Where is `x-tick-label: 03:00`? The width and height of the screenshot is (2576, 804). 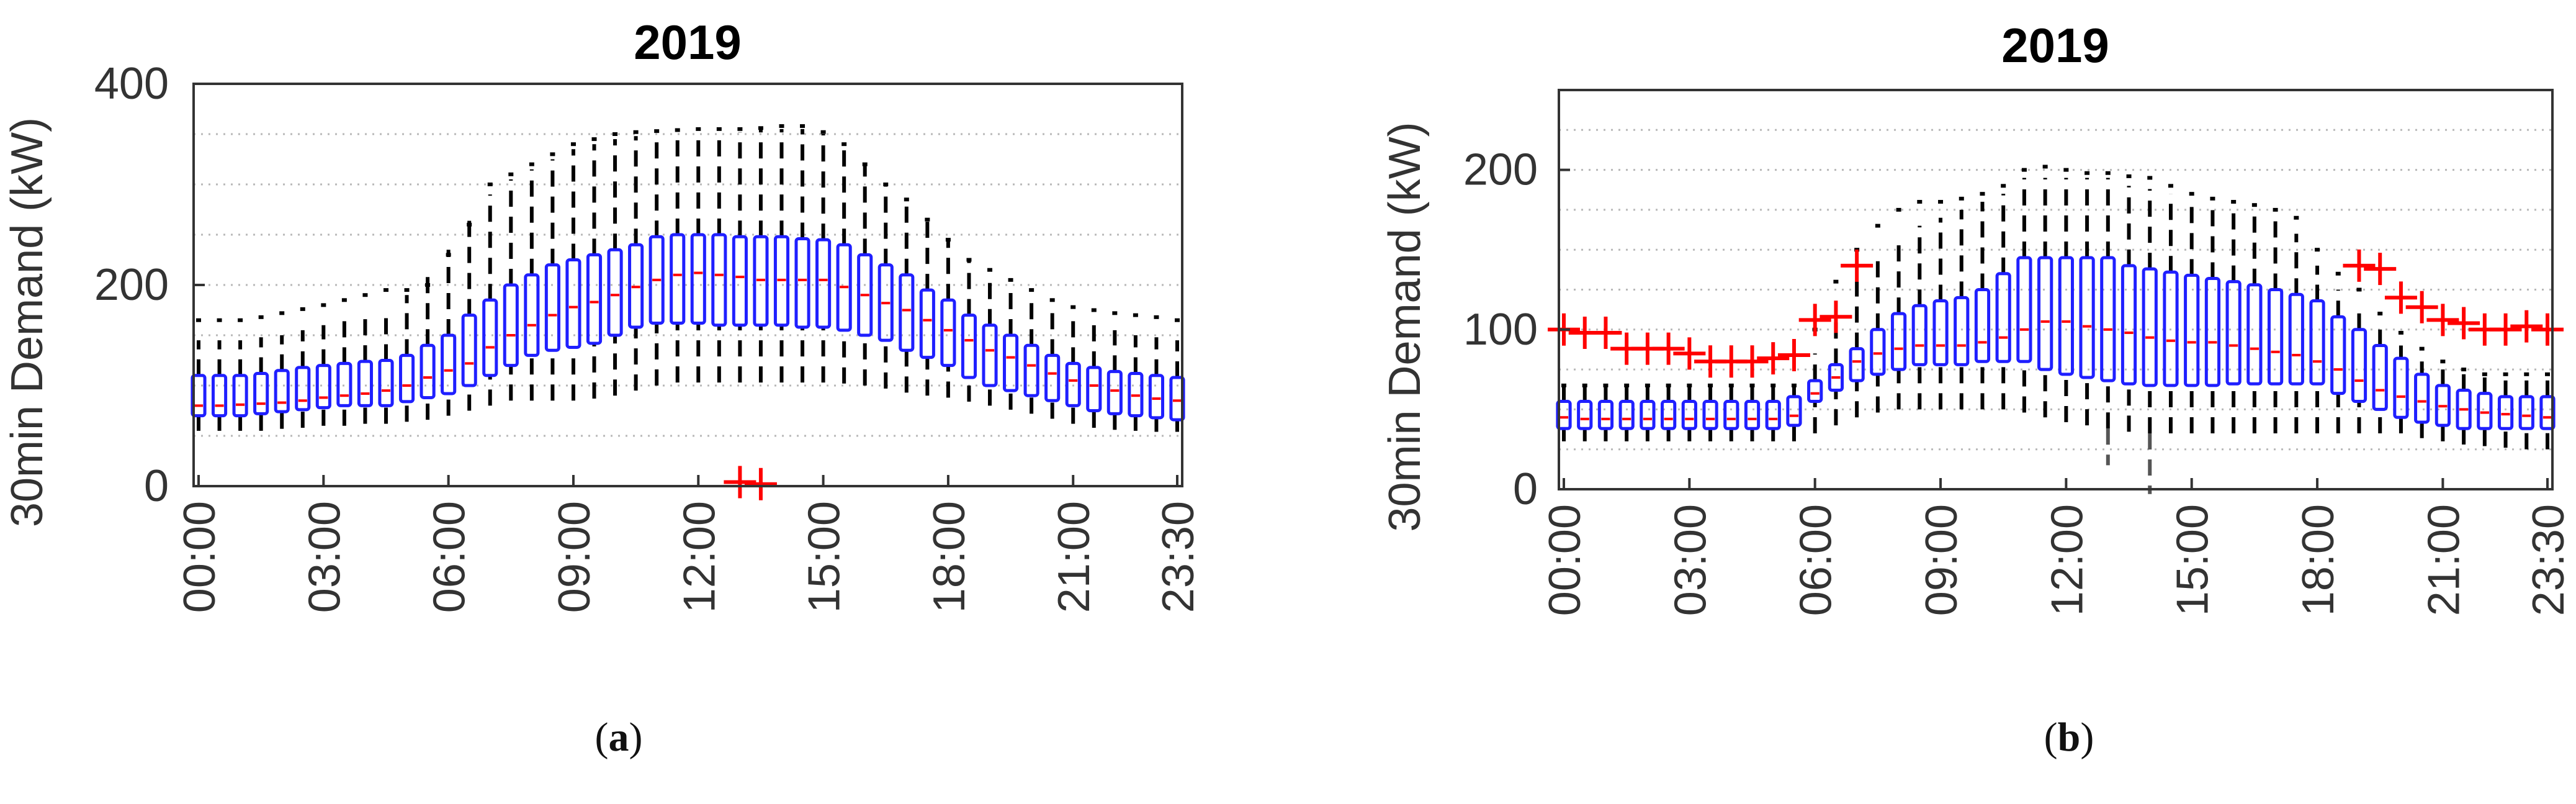
x-tick-label: 03:00 is located at coordinates (325, 557).